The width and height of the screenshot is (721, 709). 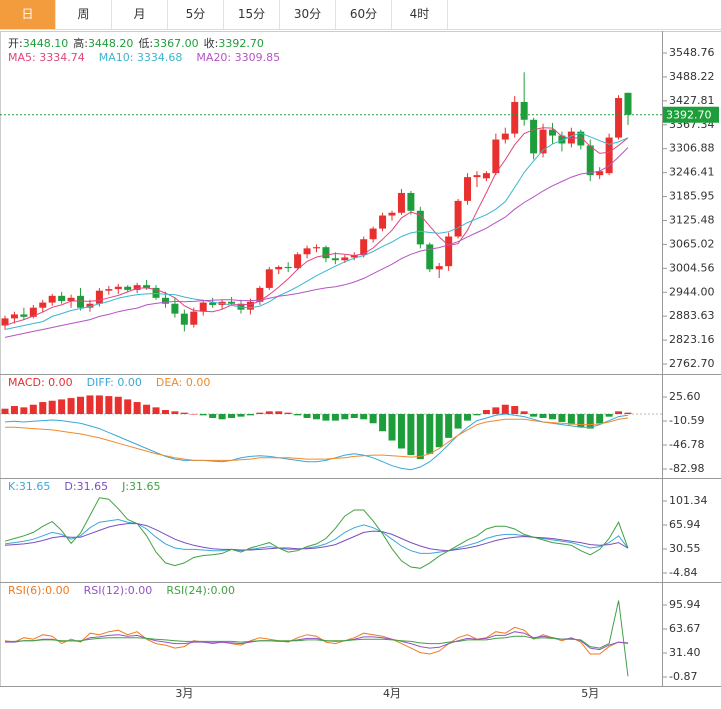 I want to click on y-tick-label: -10.59, so click(x=686, y=420).